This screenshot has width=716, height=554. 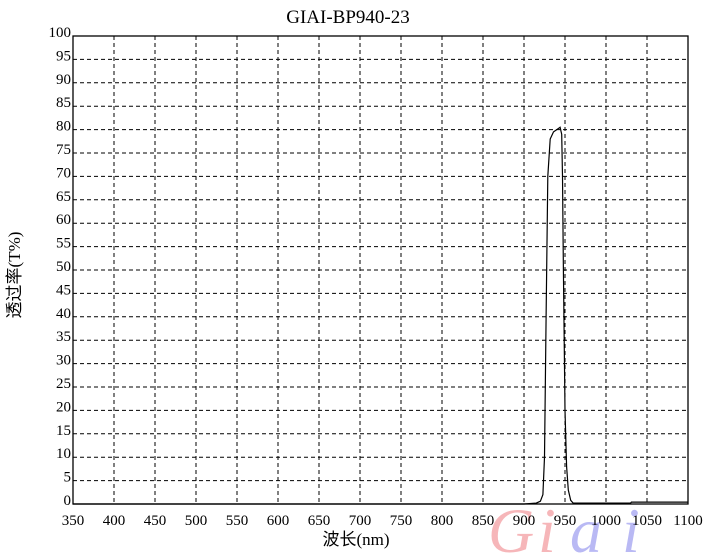 What do you see at coordinates (68, 501) in the screenshot?
I see `y-tick-label: 0` at bounding box center [68, 501].